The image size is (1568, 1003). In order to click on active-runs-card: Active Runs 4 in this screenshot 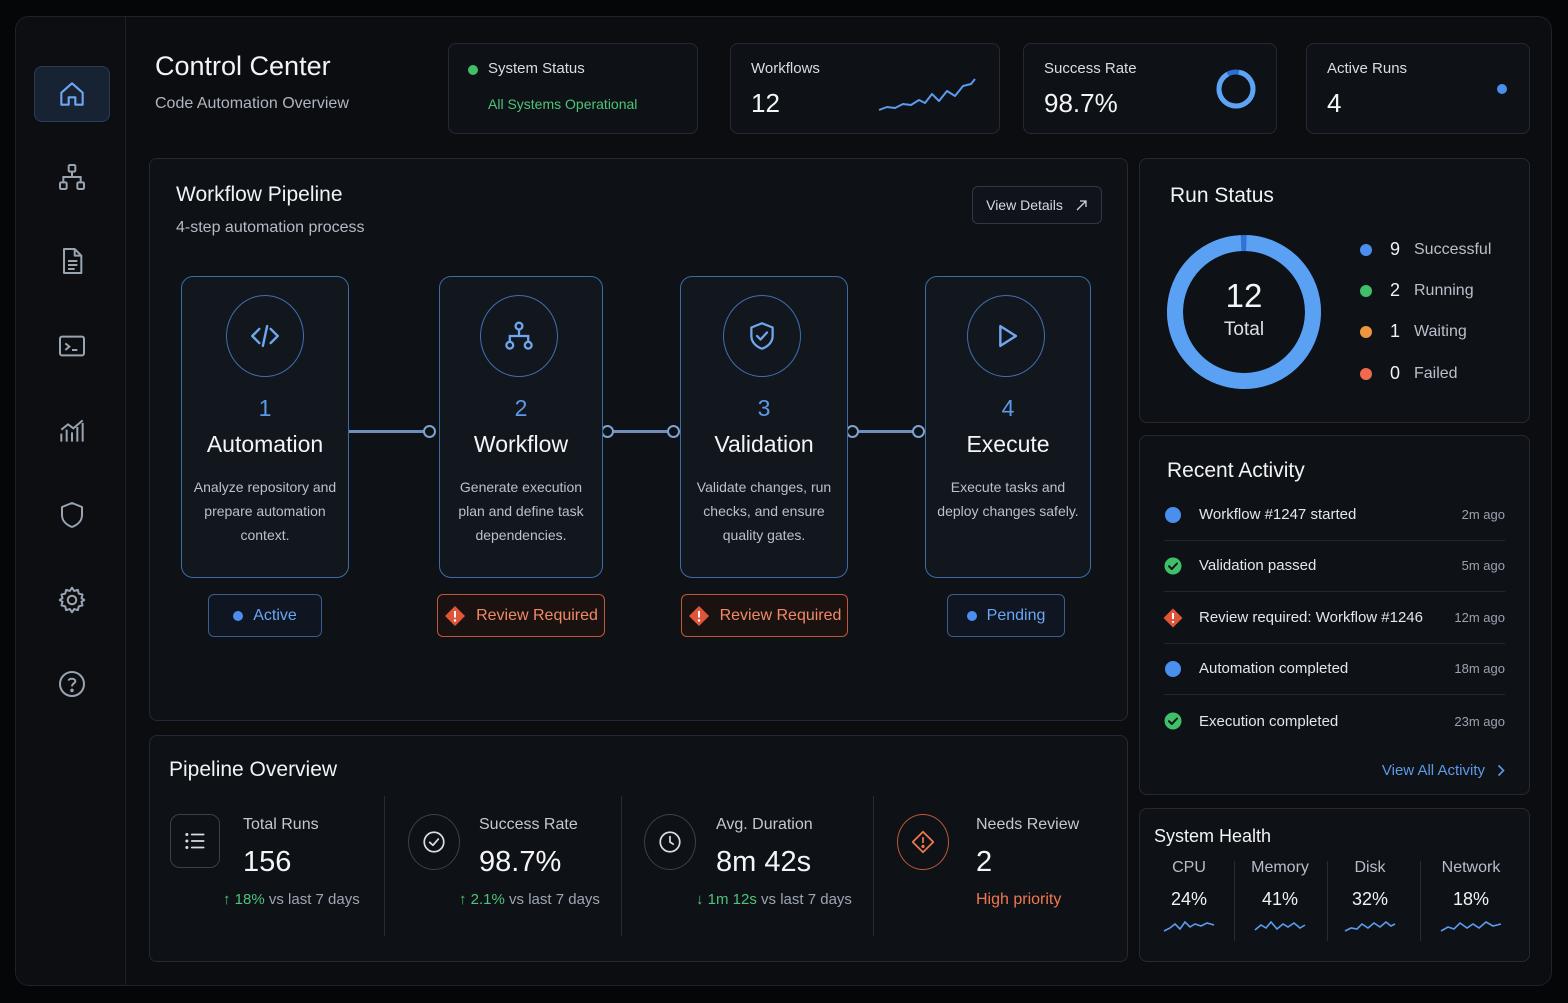, I will do `click(1418, 88)`.